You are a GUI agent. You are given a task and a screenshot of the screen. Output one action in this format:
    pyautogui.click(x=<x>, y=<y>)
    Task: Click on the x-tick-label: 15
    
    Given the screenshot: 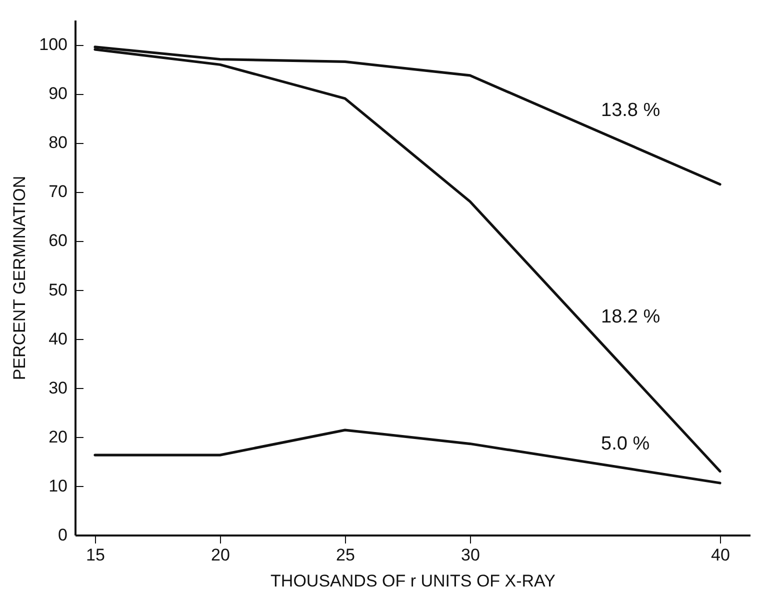 What is the action you would take?
    pyautogui.click(x=95, y=555)
    